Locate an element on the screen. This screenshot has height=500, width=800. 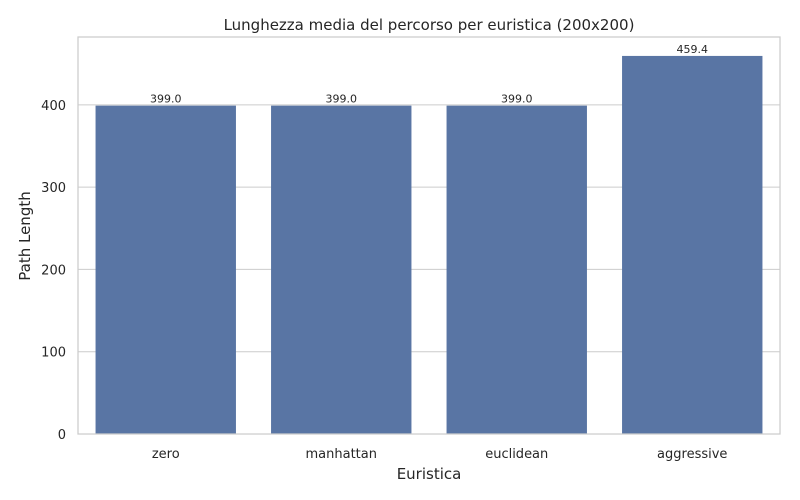
x-tick-label: manhattan is located at coordinates (341, 454).